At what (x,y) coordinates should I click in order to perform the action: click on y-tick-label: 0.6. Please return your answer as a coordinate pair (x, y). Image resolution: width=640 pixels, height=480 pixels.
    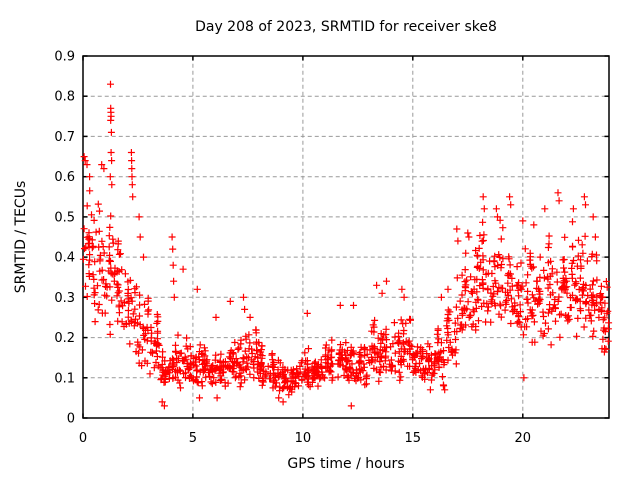
    Looking at the image, I should click on (64, 177).